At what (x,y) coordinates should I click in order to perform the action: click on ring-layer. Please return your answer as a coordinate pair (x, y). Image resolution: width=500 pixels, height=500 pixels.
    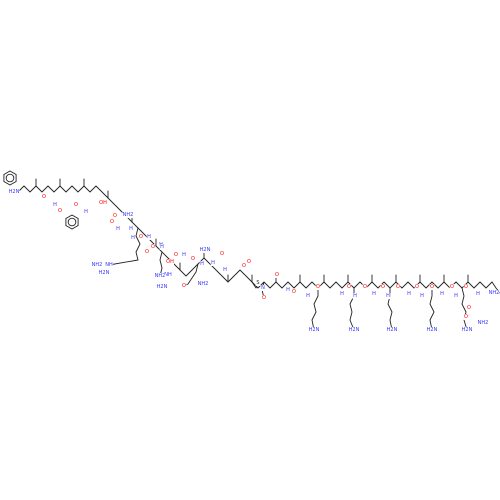
    Looking at the image, I should click on (41, 200).